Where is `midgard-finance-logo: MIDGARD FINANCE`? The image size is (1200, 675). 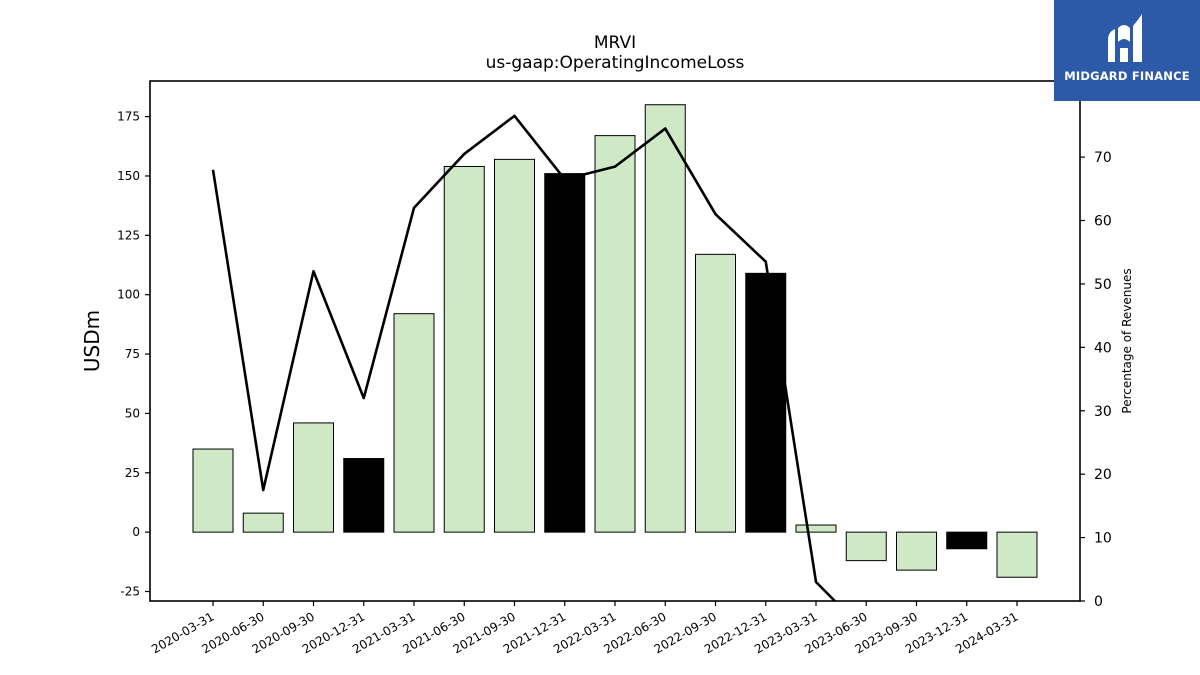
midgard-finance-logo: MIDGARD FINANCE is located at coordinates (1127, 50).